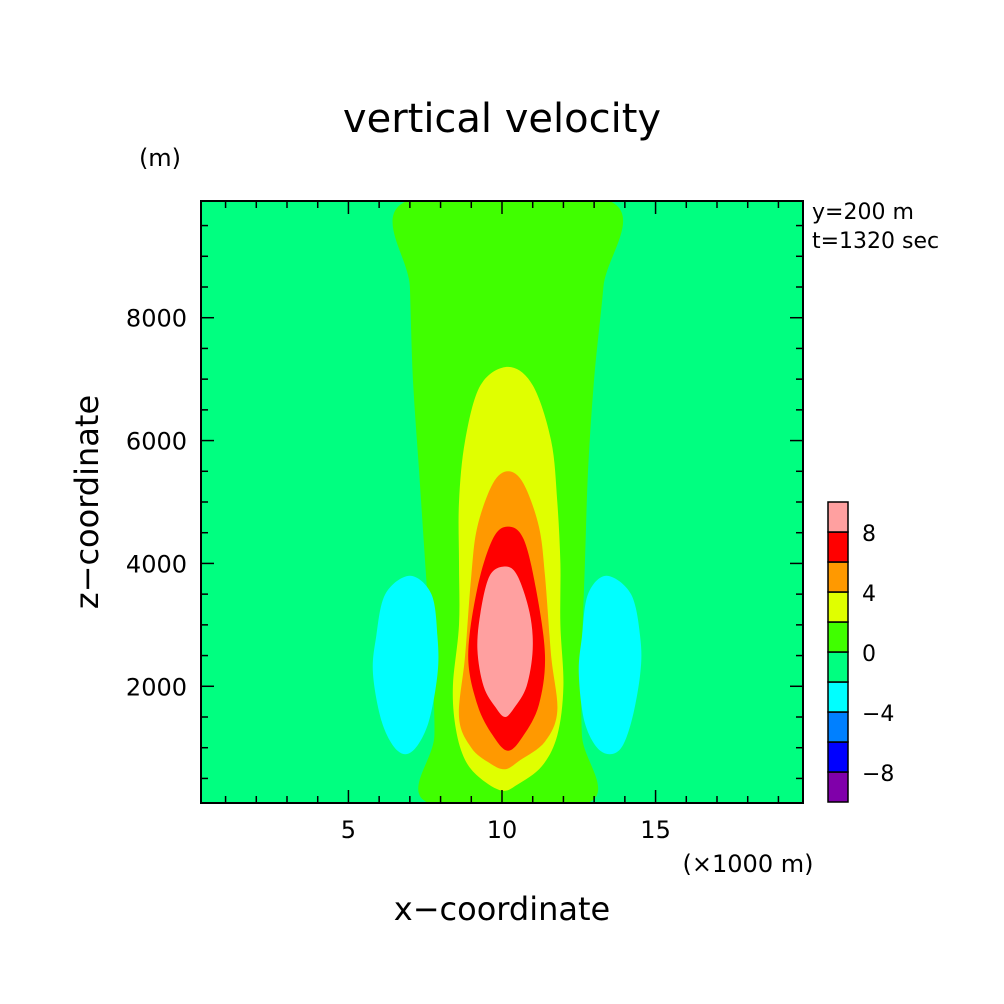  What do you see at coordinates (860, 652) in the screenshot?
I see `colorbar: −8 −4 0 4 8` at bounding box center [860, 652].